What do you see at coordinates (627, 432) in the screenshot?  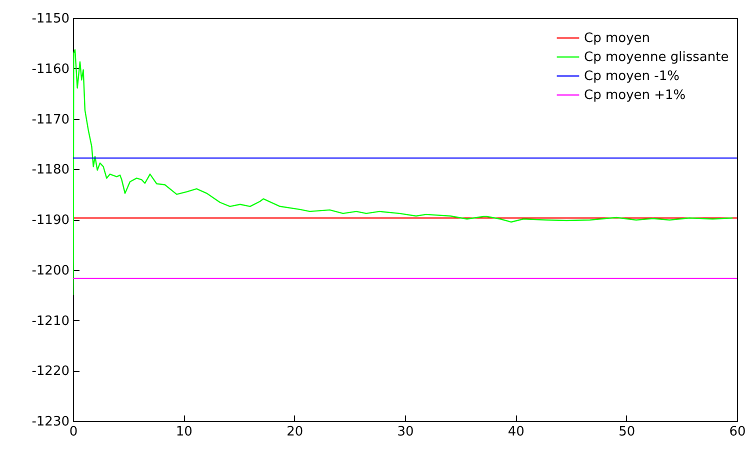 I see `x-tick-label: 50` at bounding box center [627, 432].